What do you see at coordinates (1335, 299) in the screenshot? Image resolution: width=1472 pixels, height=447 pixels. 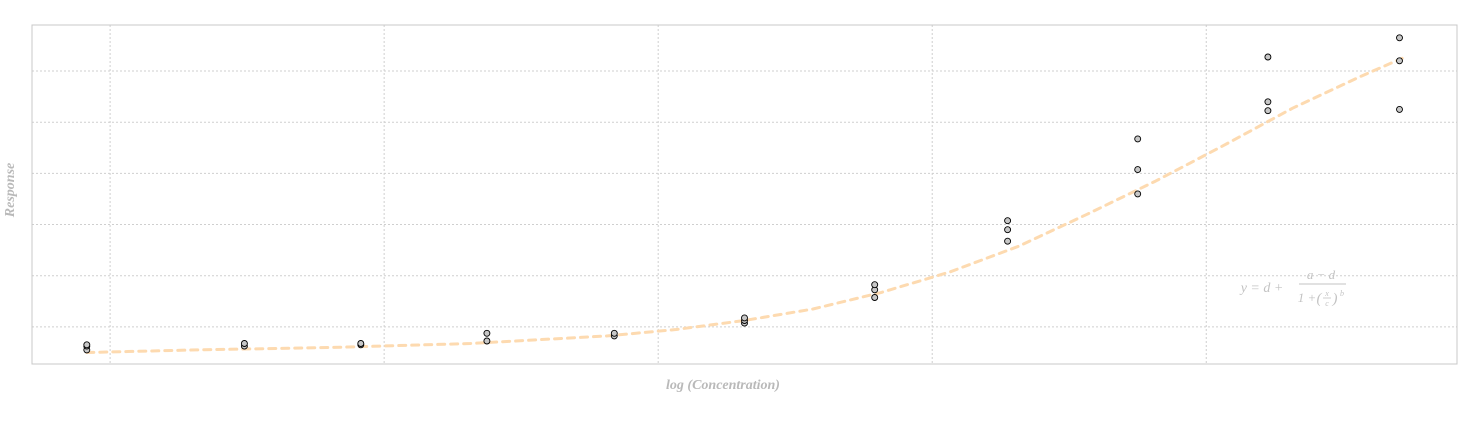 I see `formula-close-paren: )` at bounding box center [1335, 299].